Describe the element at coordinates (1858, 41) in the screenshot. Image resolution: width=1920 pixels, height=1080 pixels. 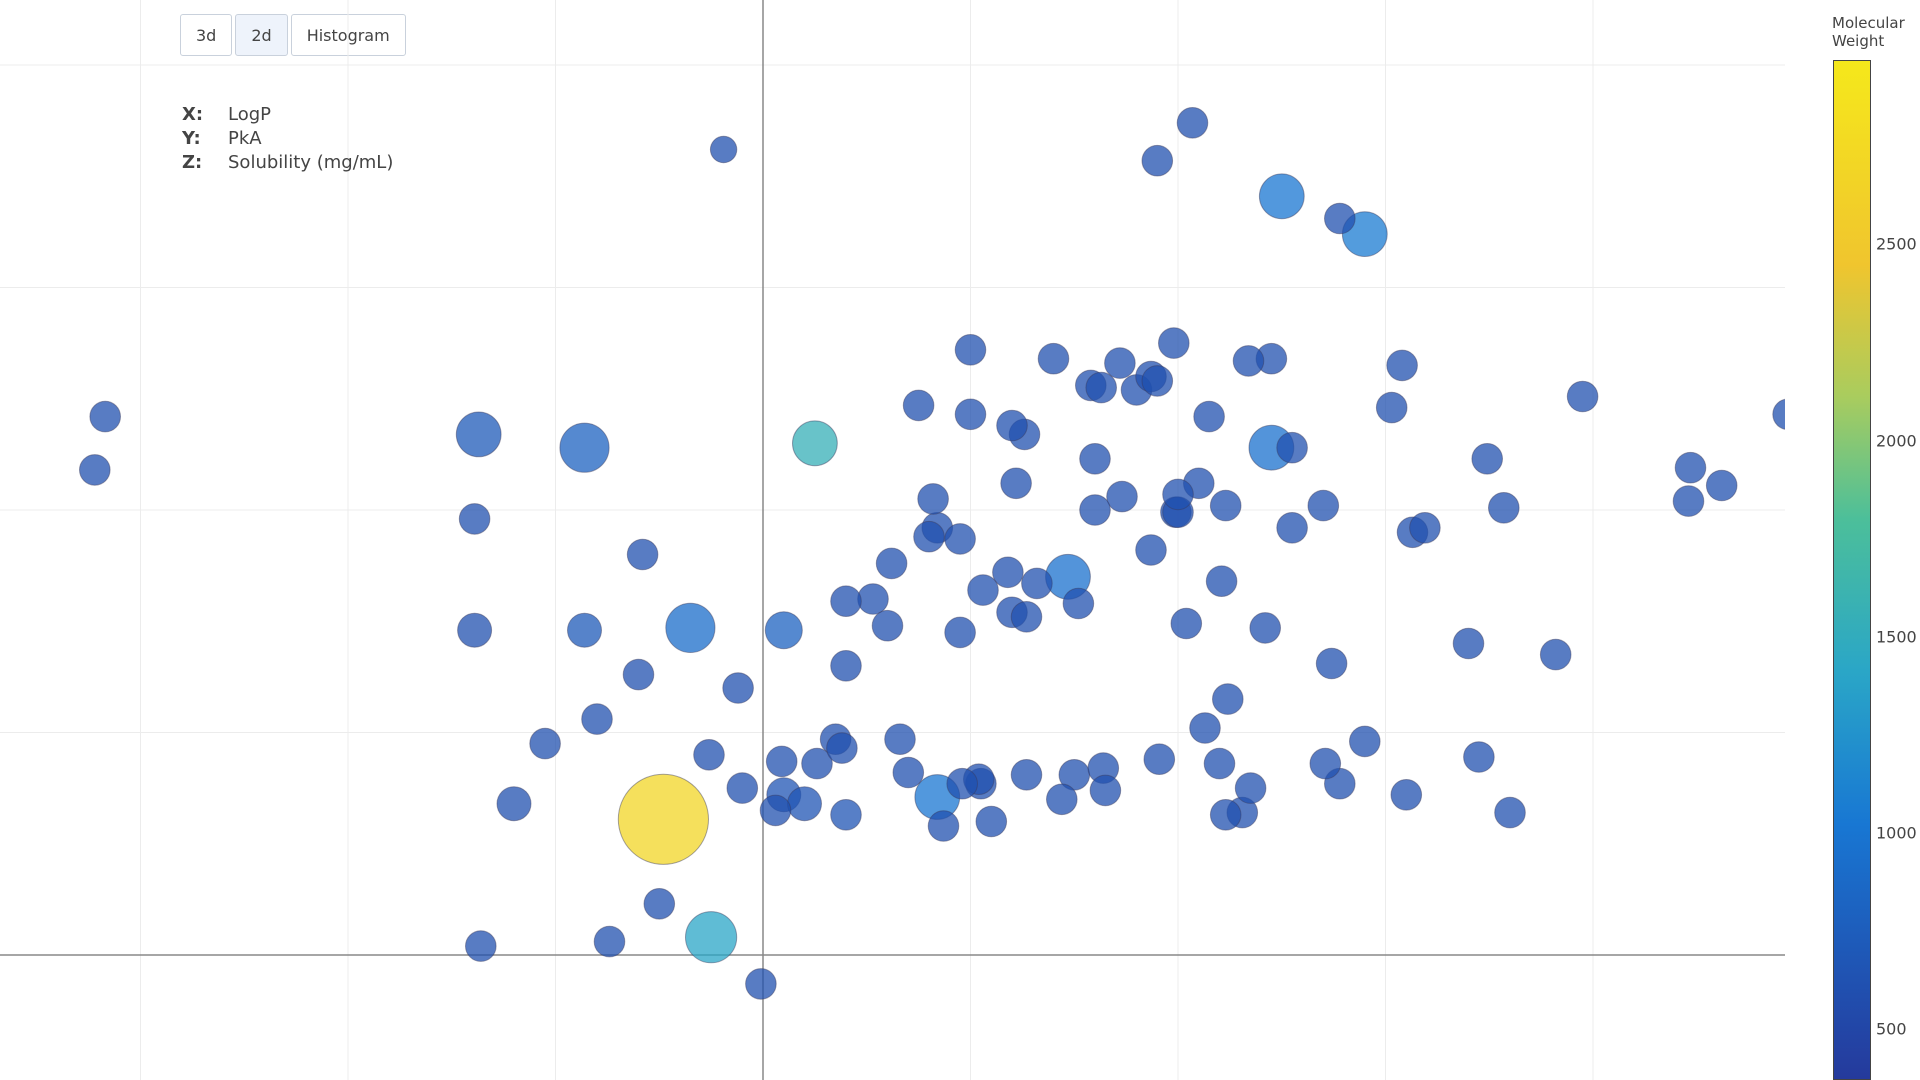
I see `colorbar-title-line2: Weight` at that location.